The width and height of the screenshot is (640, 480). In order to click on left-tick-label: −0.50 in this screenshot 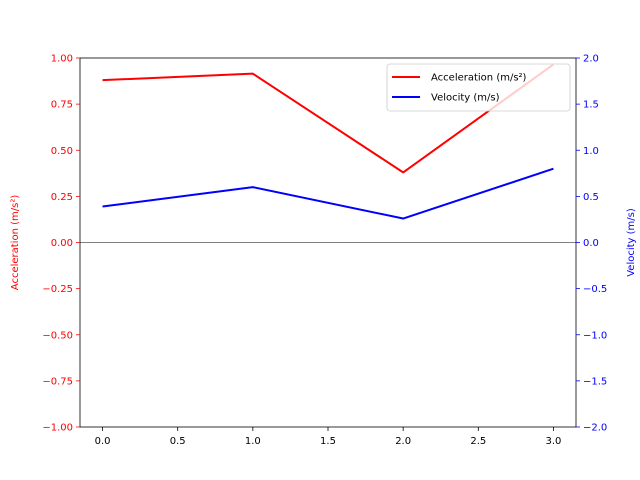, I will do `click(57, 335)`.